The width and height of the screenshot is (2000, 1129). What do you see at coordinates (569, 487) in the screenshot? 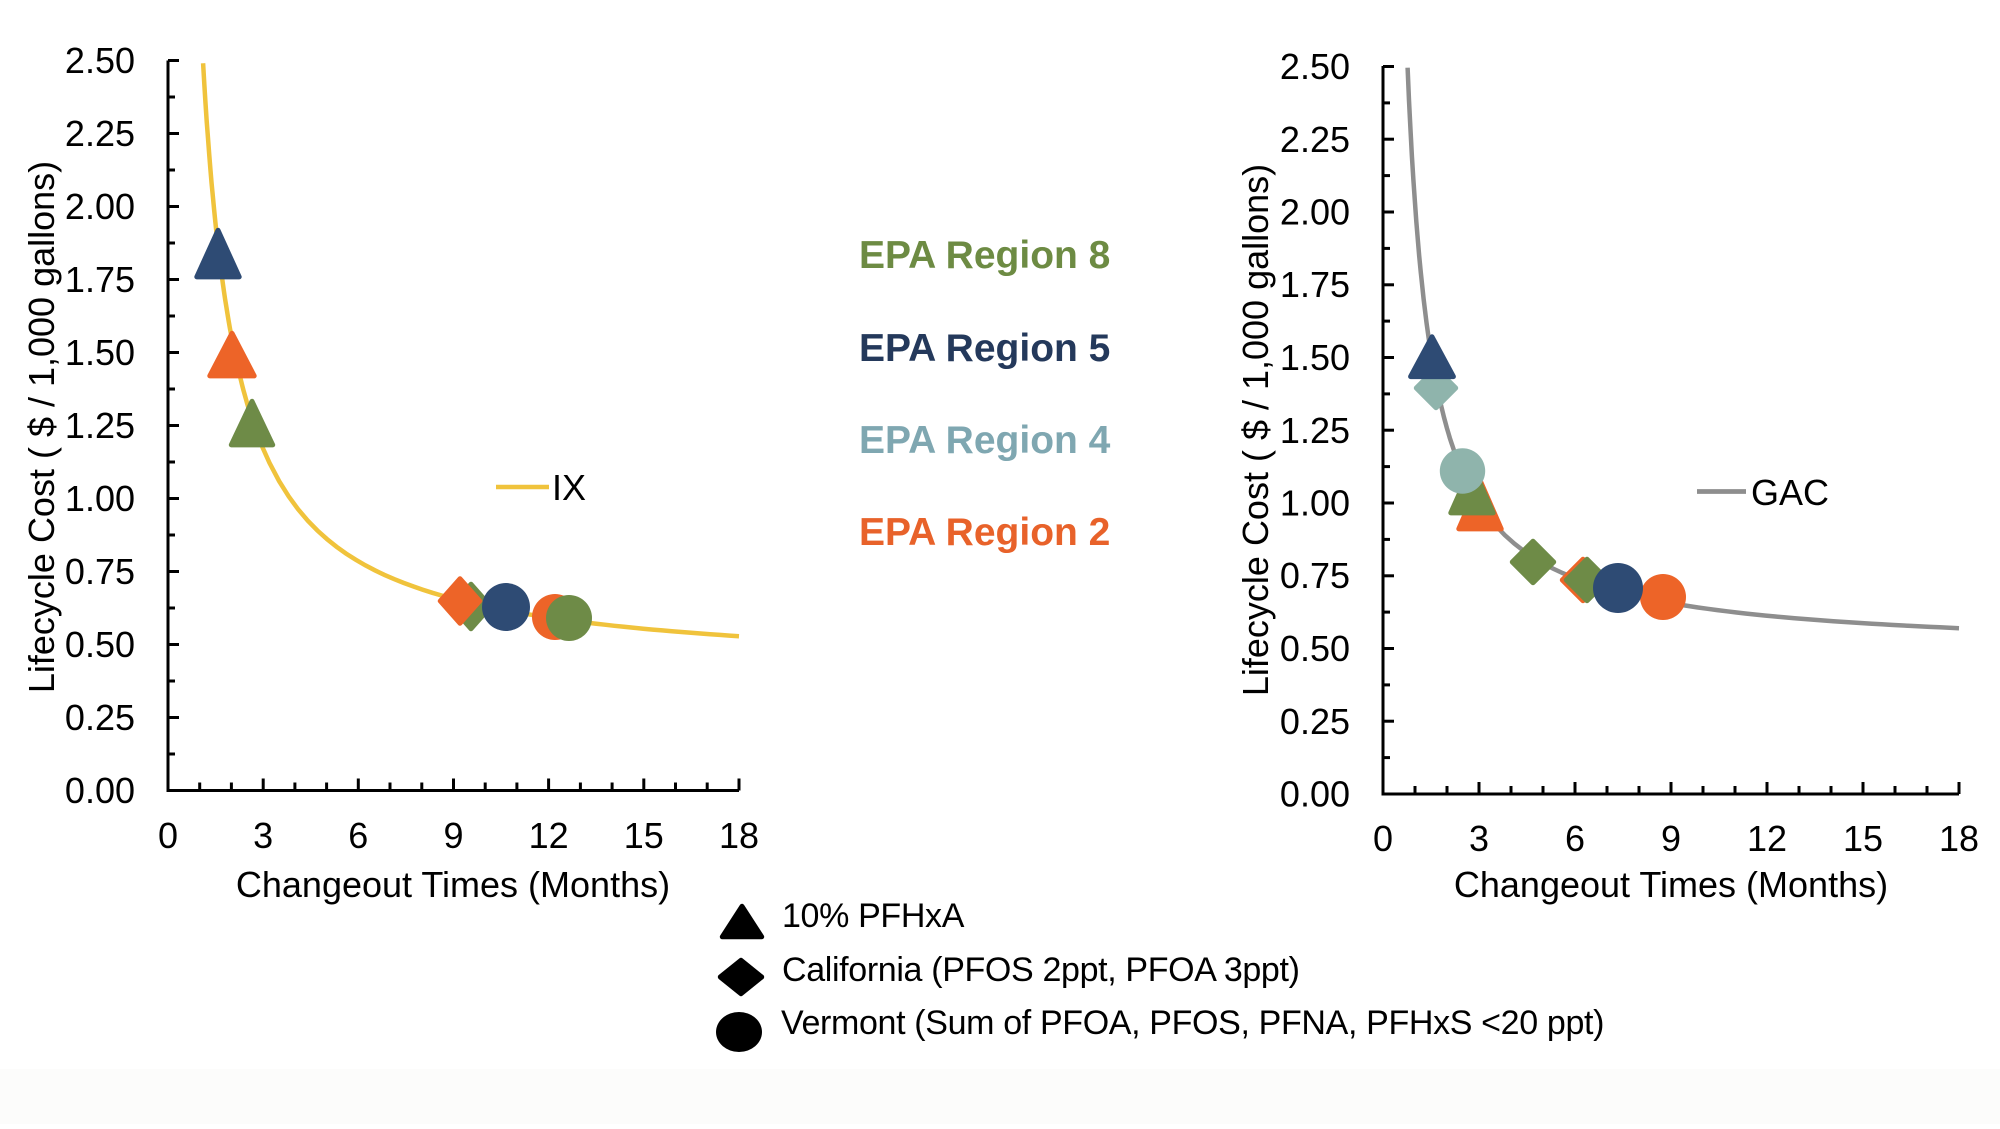
I see `svg-text: IX` at bounding box center [569, 487].